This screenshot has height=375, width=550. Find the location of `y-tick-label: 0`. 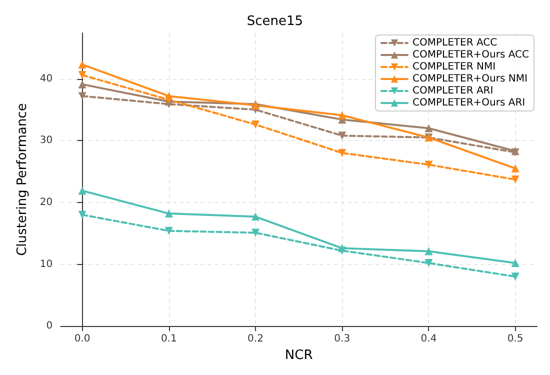

y-tick-label: 0 is located at coordinates (49, 326).